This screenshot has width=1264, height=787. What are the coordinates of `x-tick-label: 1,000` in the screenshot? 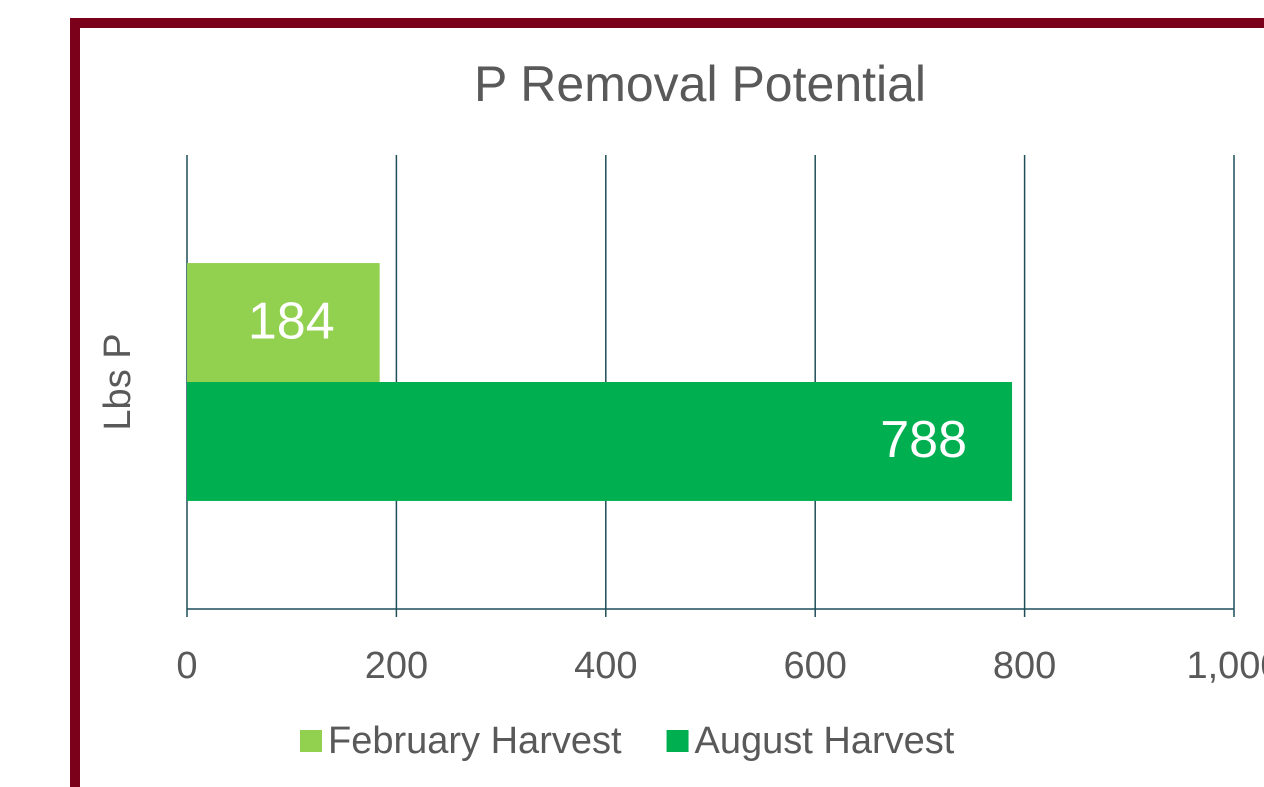 It's located at (1225, 666).